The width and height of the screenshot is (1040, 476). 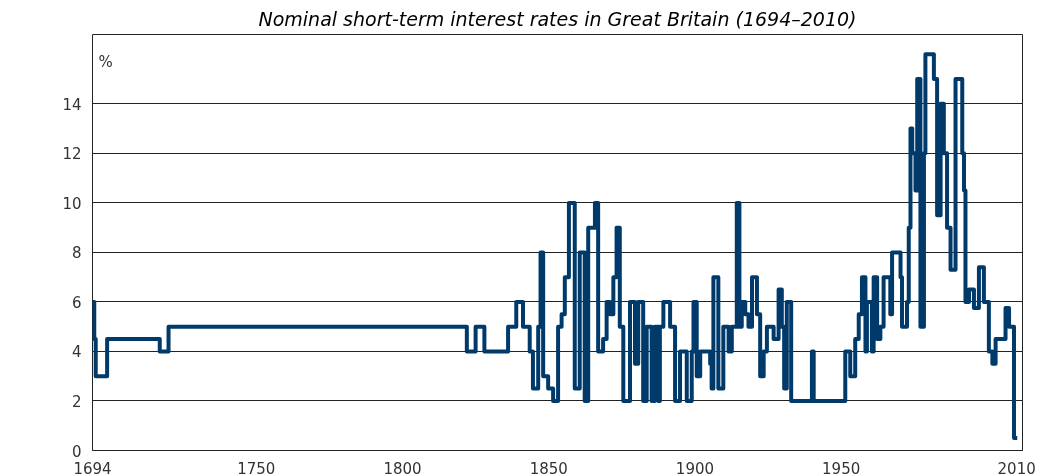 What do you see at coordinates (72, 154) in the screenshot?
I see `y-tick-label: 12` at bounding box center [72, 154].